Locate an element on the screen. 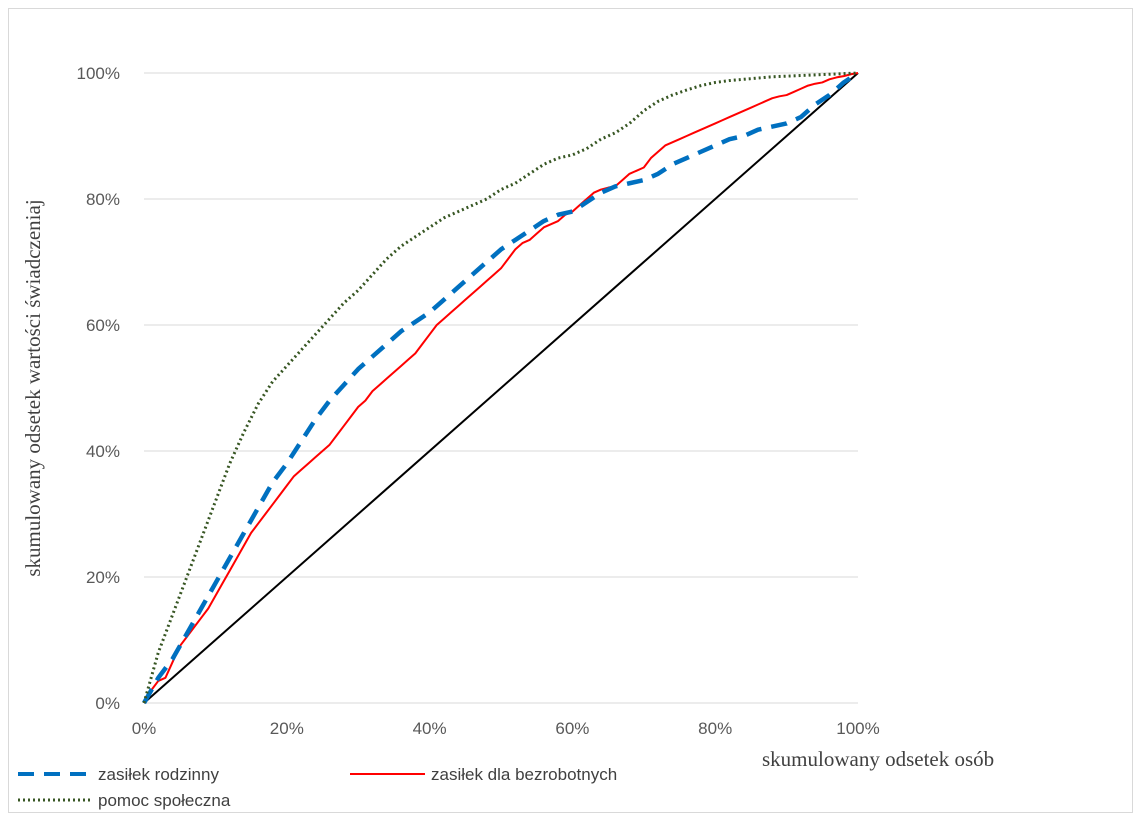 The image size is (1135, 815). x-tick-label: 80% is located at coordinates (715, 728).